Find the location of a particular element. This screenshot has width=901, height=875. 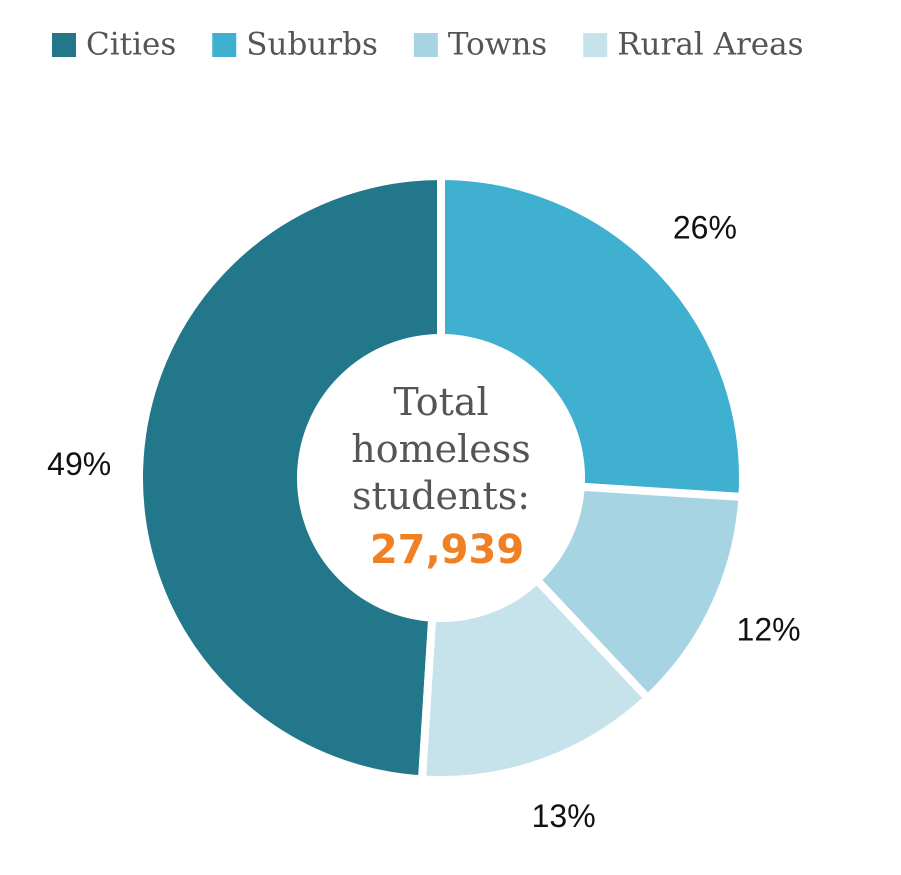

center-total: 27,939 is located at coordinates (447, 550).